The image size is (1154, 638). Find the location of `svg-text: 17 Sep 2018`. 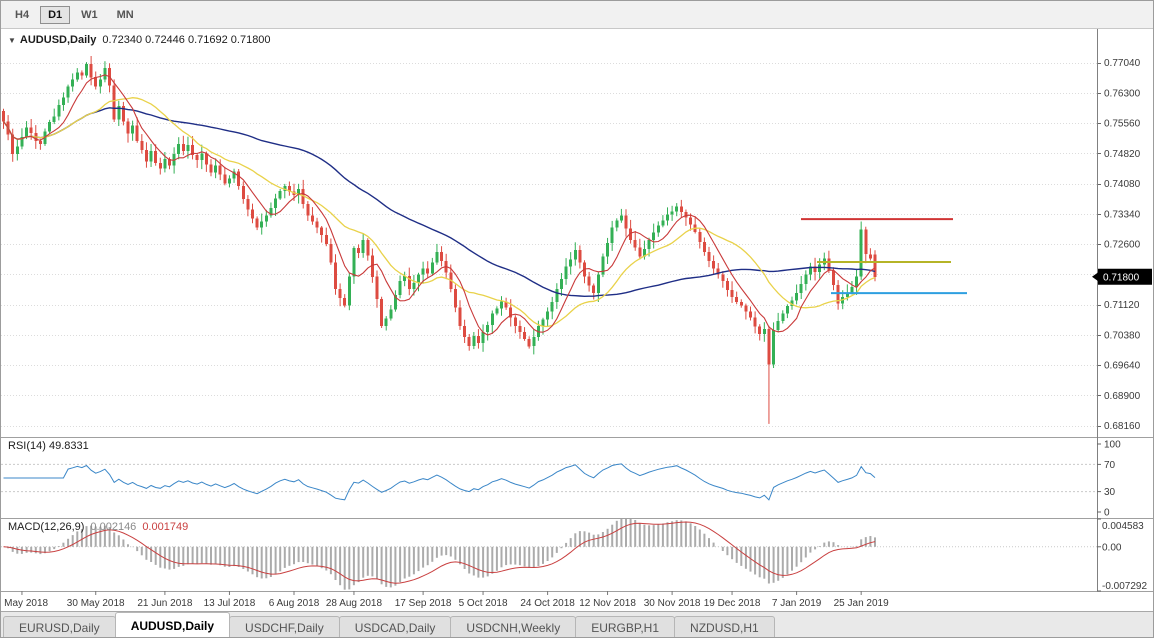

svg-text: 17 Sep 2018 is located at coordinates (423, 603).